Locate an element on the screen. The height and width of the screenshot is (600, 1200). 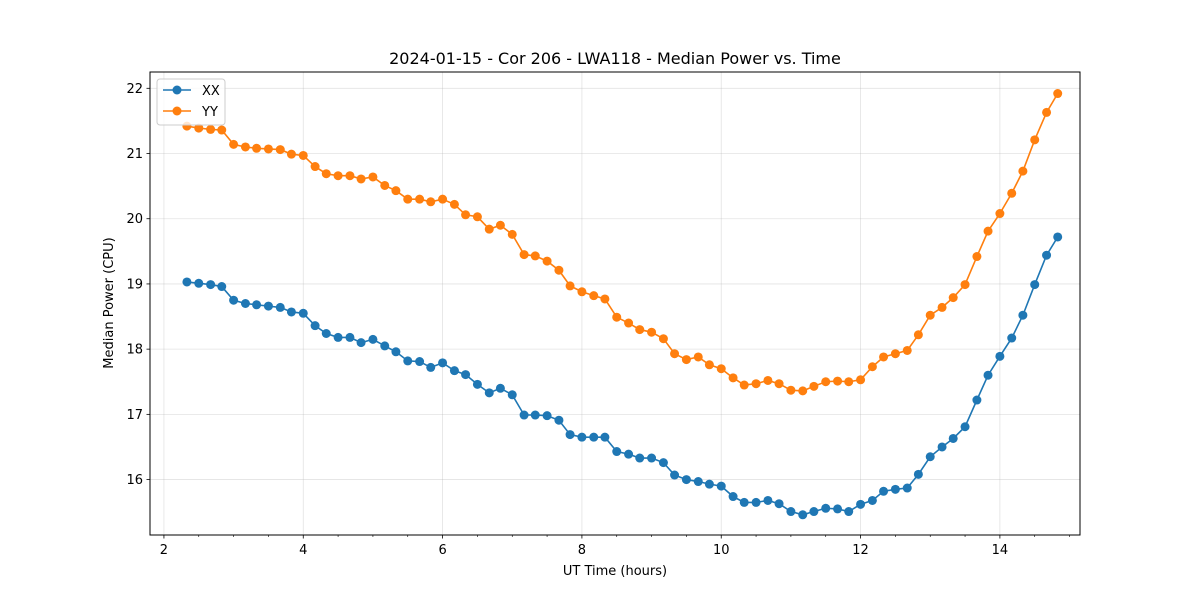
y-tick-label: 20 is located at coordinates (134, 219).